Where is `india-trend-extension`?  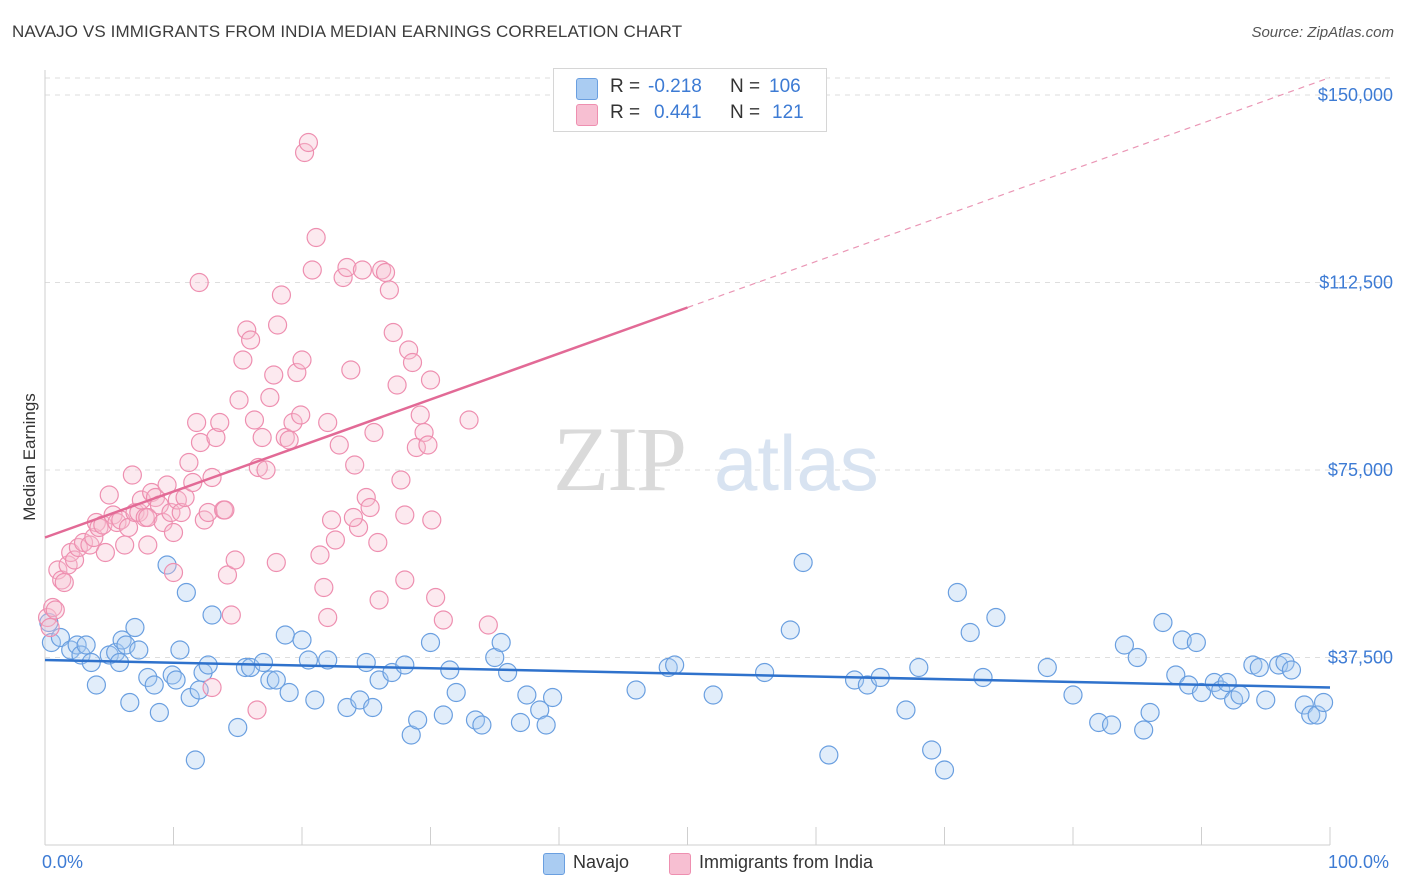 india-trend-extension is located at coordinates (1009, 192).